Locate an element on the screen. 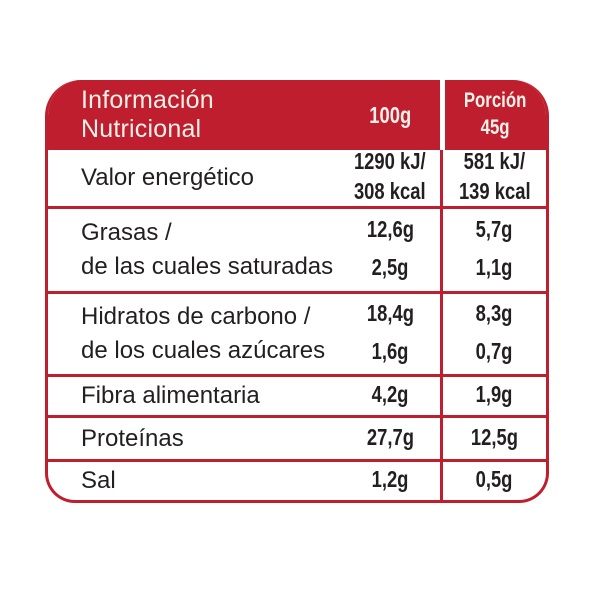  value-per-portion: 5,7g 1,1g is located at coordinates (493, 250).